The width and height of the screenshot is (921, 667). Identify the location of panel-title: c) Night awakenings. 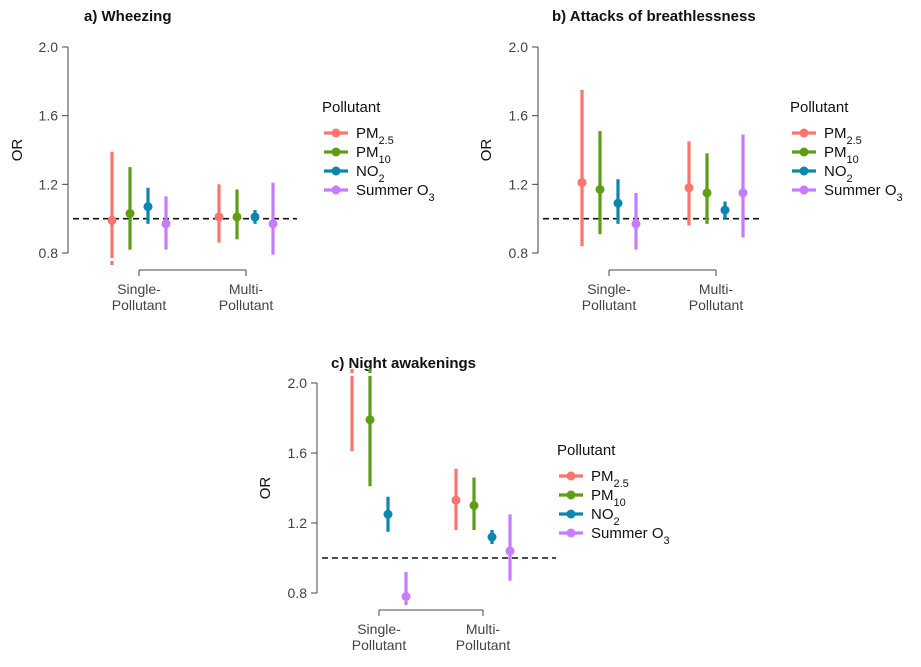
(403, 363).